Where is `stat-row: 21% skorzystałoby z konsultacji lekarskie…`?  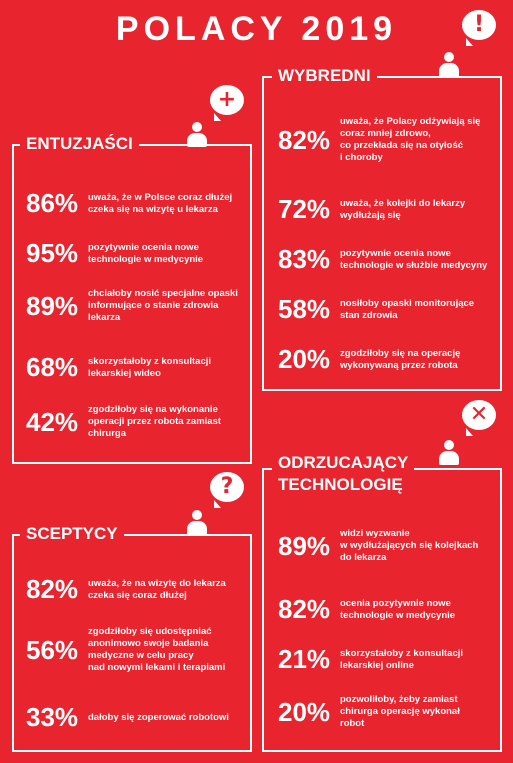 stat-row: 21% skorzystałoby z konsultacji lekarskie… is located at coordinates (370, 659).